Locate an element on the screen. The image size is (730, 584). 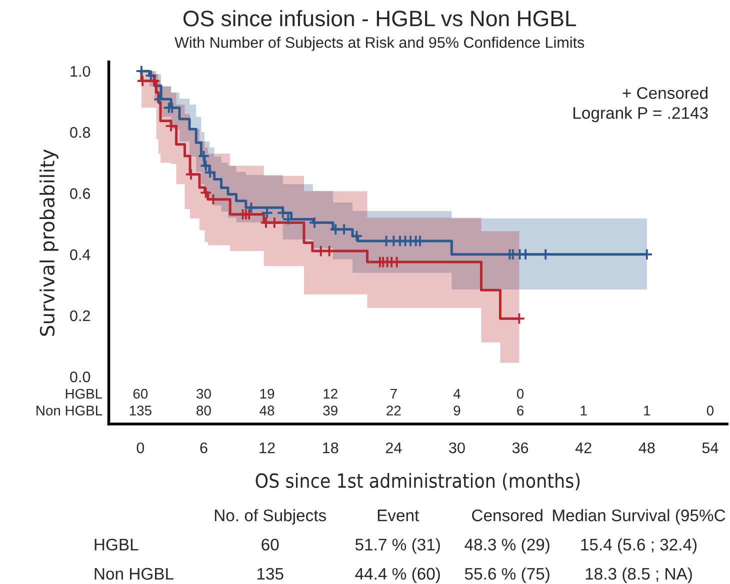
annotation: 30 is located at coordinates (203, 393).